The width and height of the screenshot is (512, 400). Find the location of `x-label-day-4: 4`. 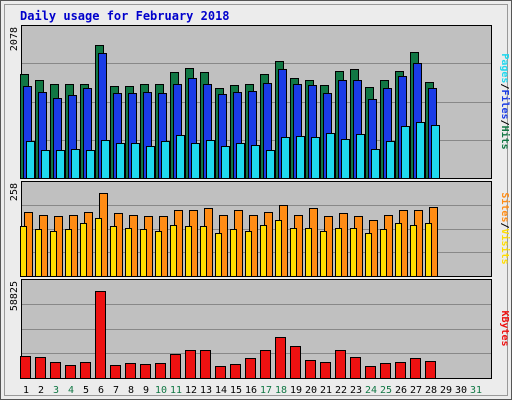

x-label-day-4: 4 is located at coordinates (71, 390).